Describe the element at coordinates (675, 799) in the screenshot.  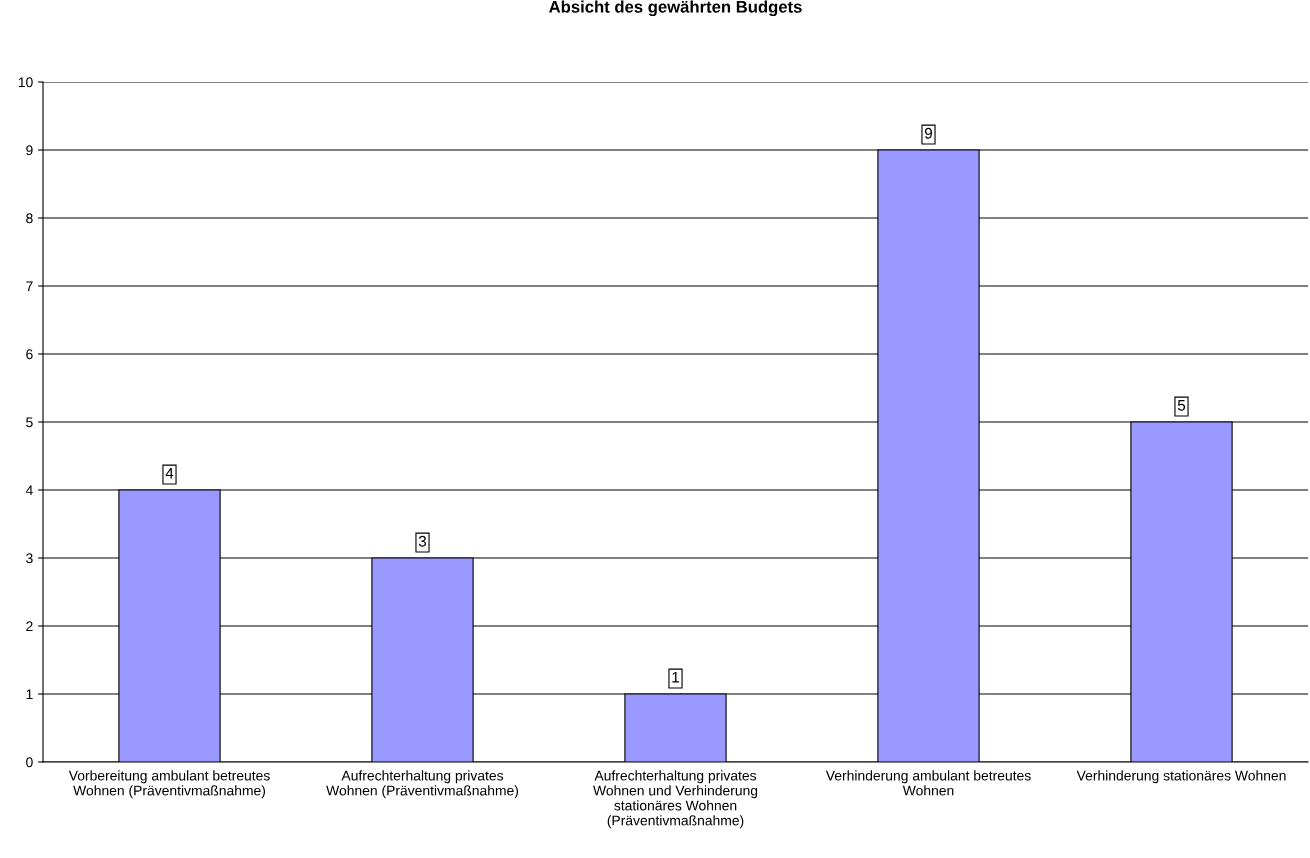
I see `x-tick-label: Aufrechterhaltung privates Wohnen und Verhinderung stationäres Wohnen (Präventivmaßnahme)` at that location.